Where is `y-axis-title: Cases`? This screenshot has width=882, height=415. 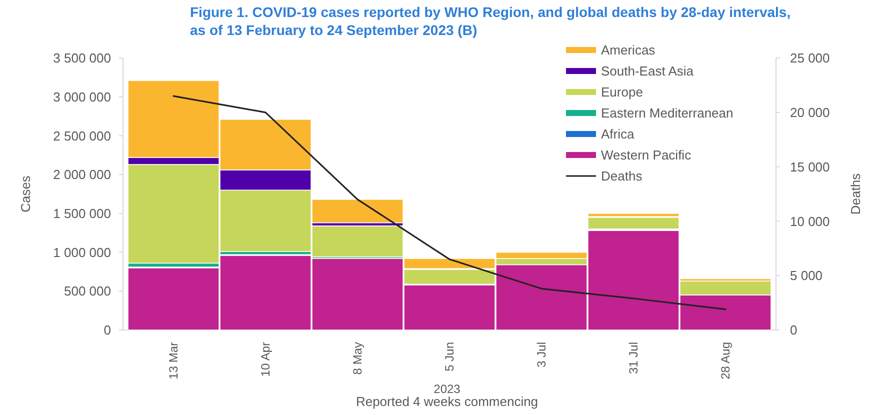
y-axis-title: Cases is located at coordinates (25, 193).